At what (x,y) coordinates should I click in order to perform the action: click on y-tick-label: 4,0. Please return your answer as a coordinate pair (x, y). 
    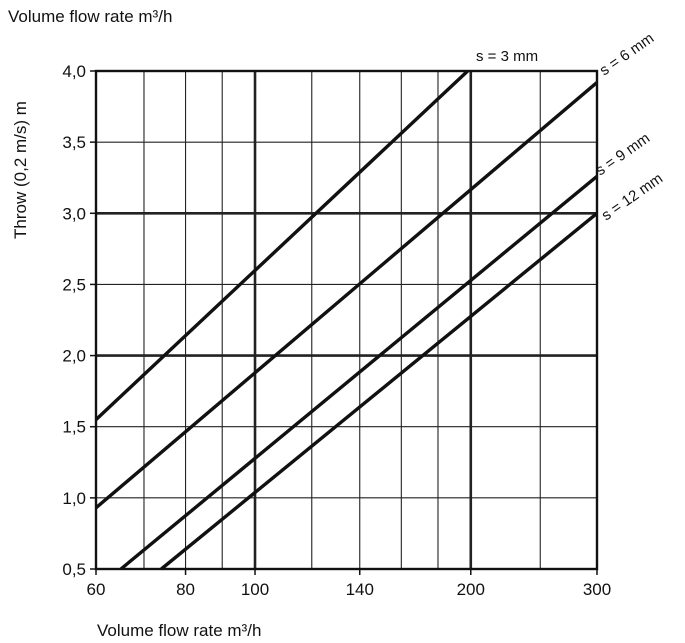
    Looking at the image, I should click on (74, 71).